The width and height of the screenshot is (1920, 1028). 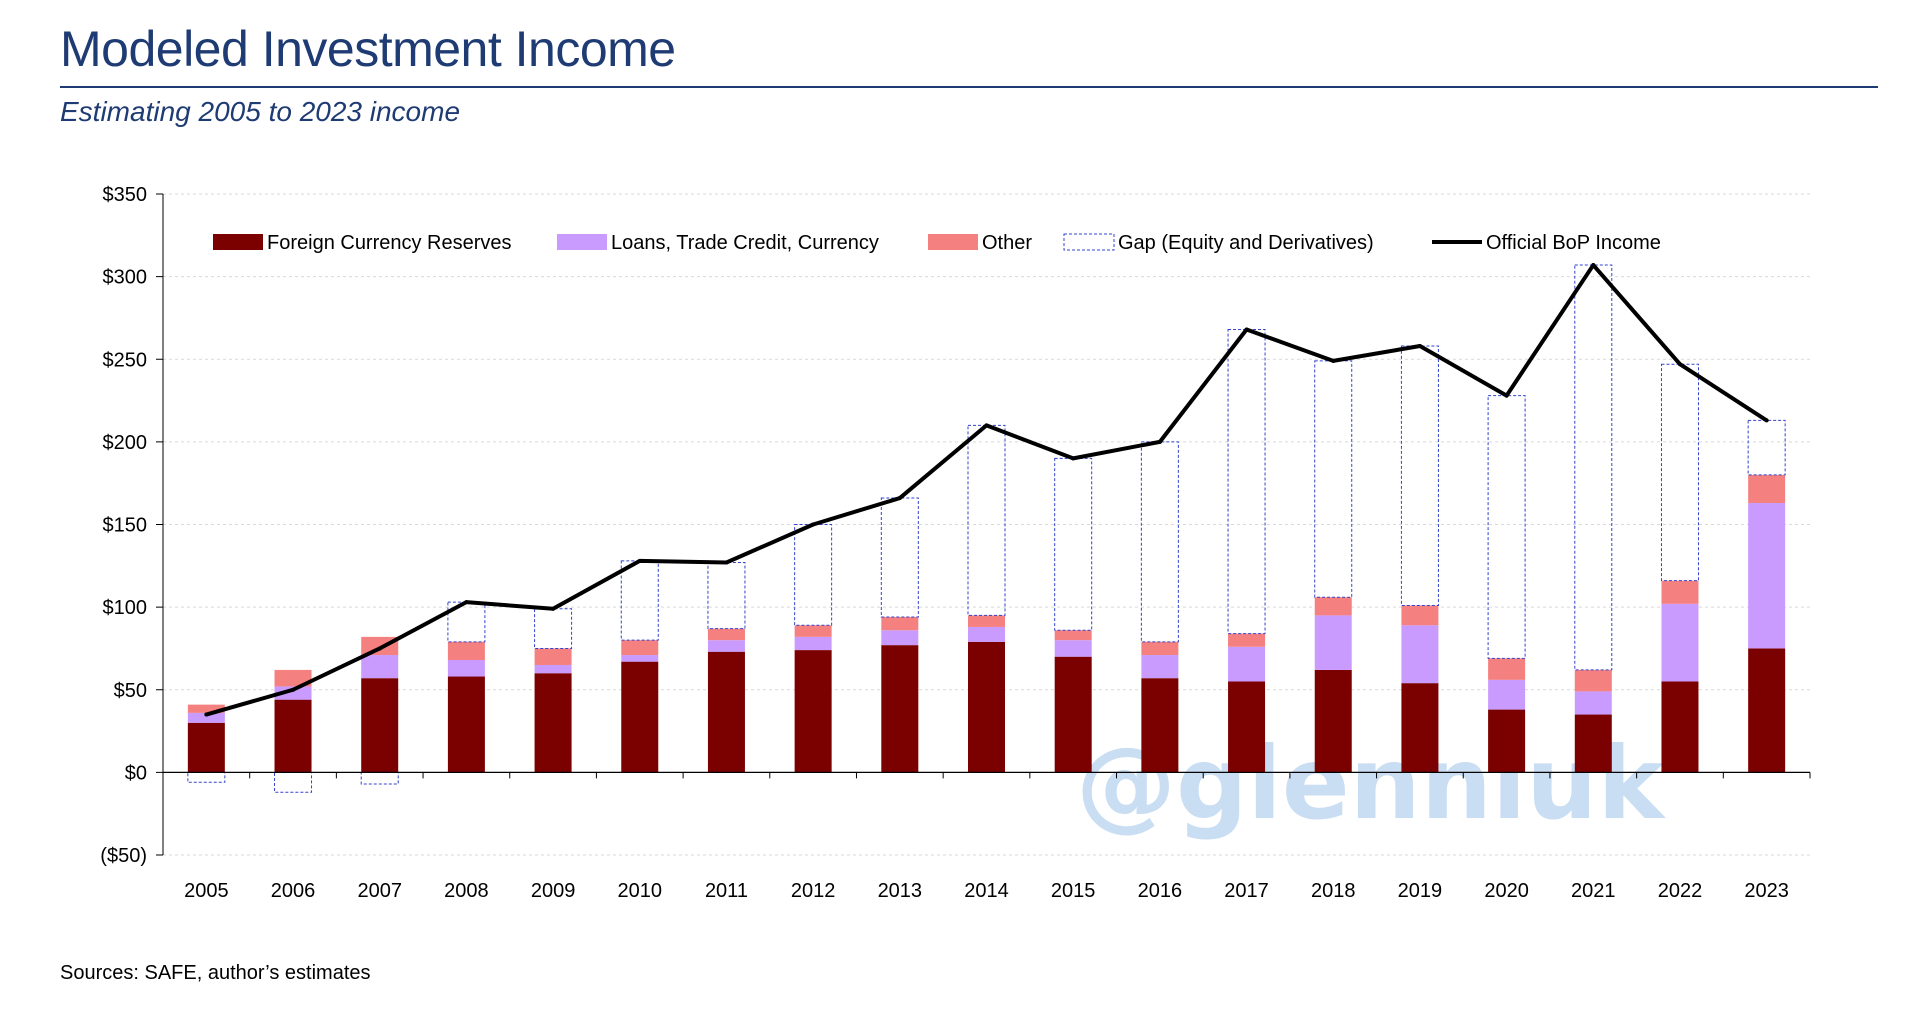 I want to click on page-subtitle: Estimating 2005 to 2023 income, so click(x=260, y=111).